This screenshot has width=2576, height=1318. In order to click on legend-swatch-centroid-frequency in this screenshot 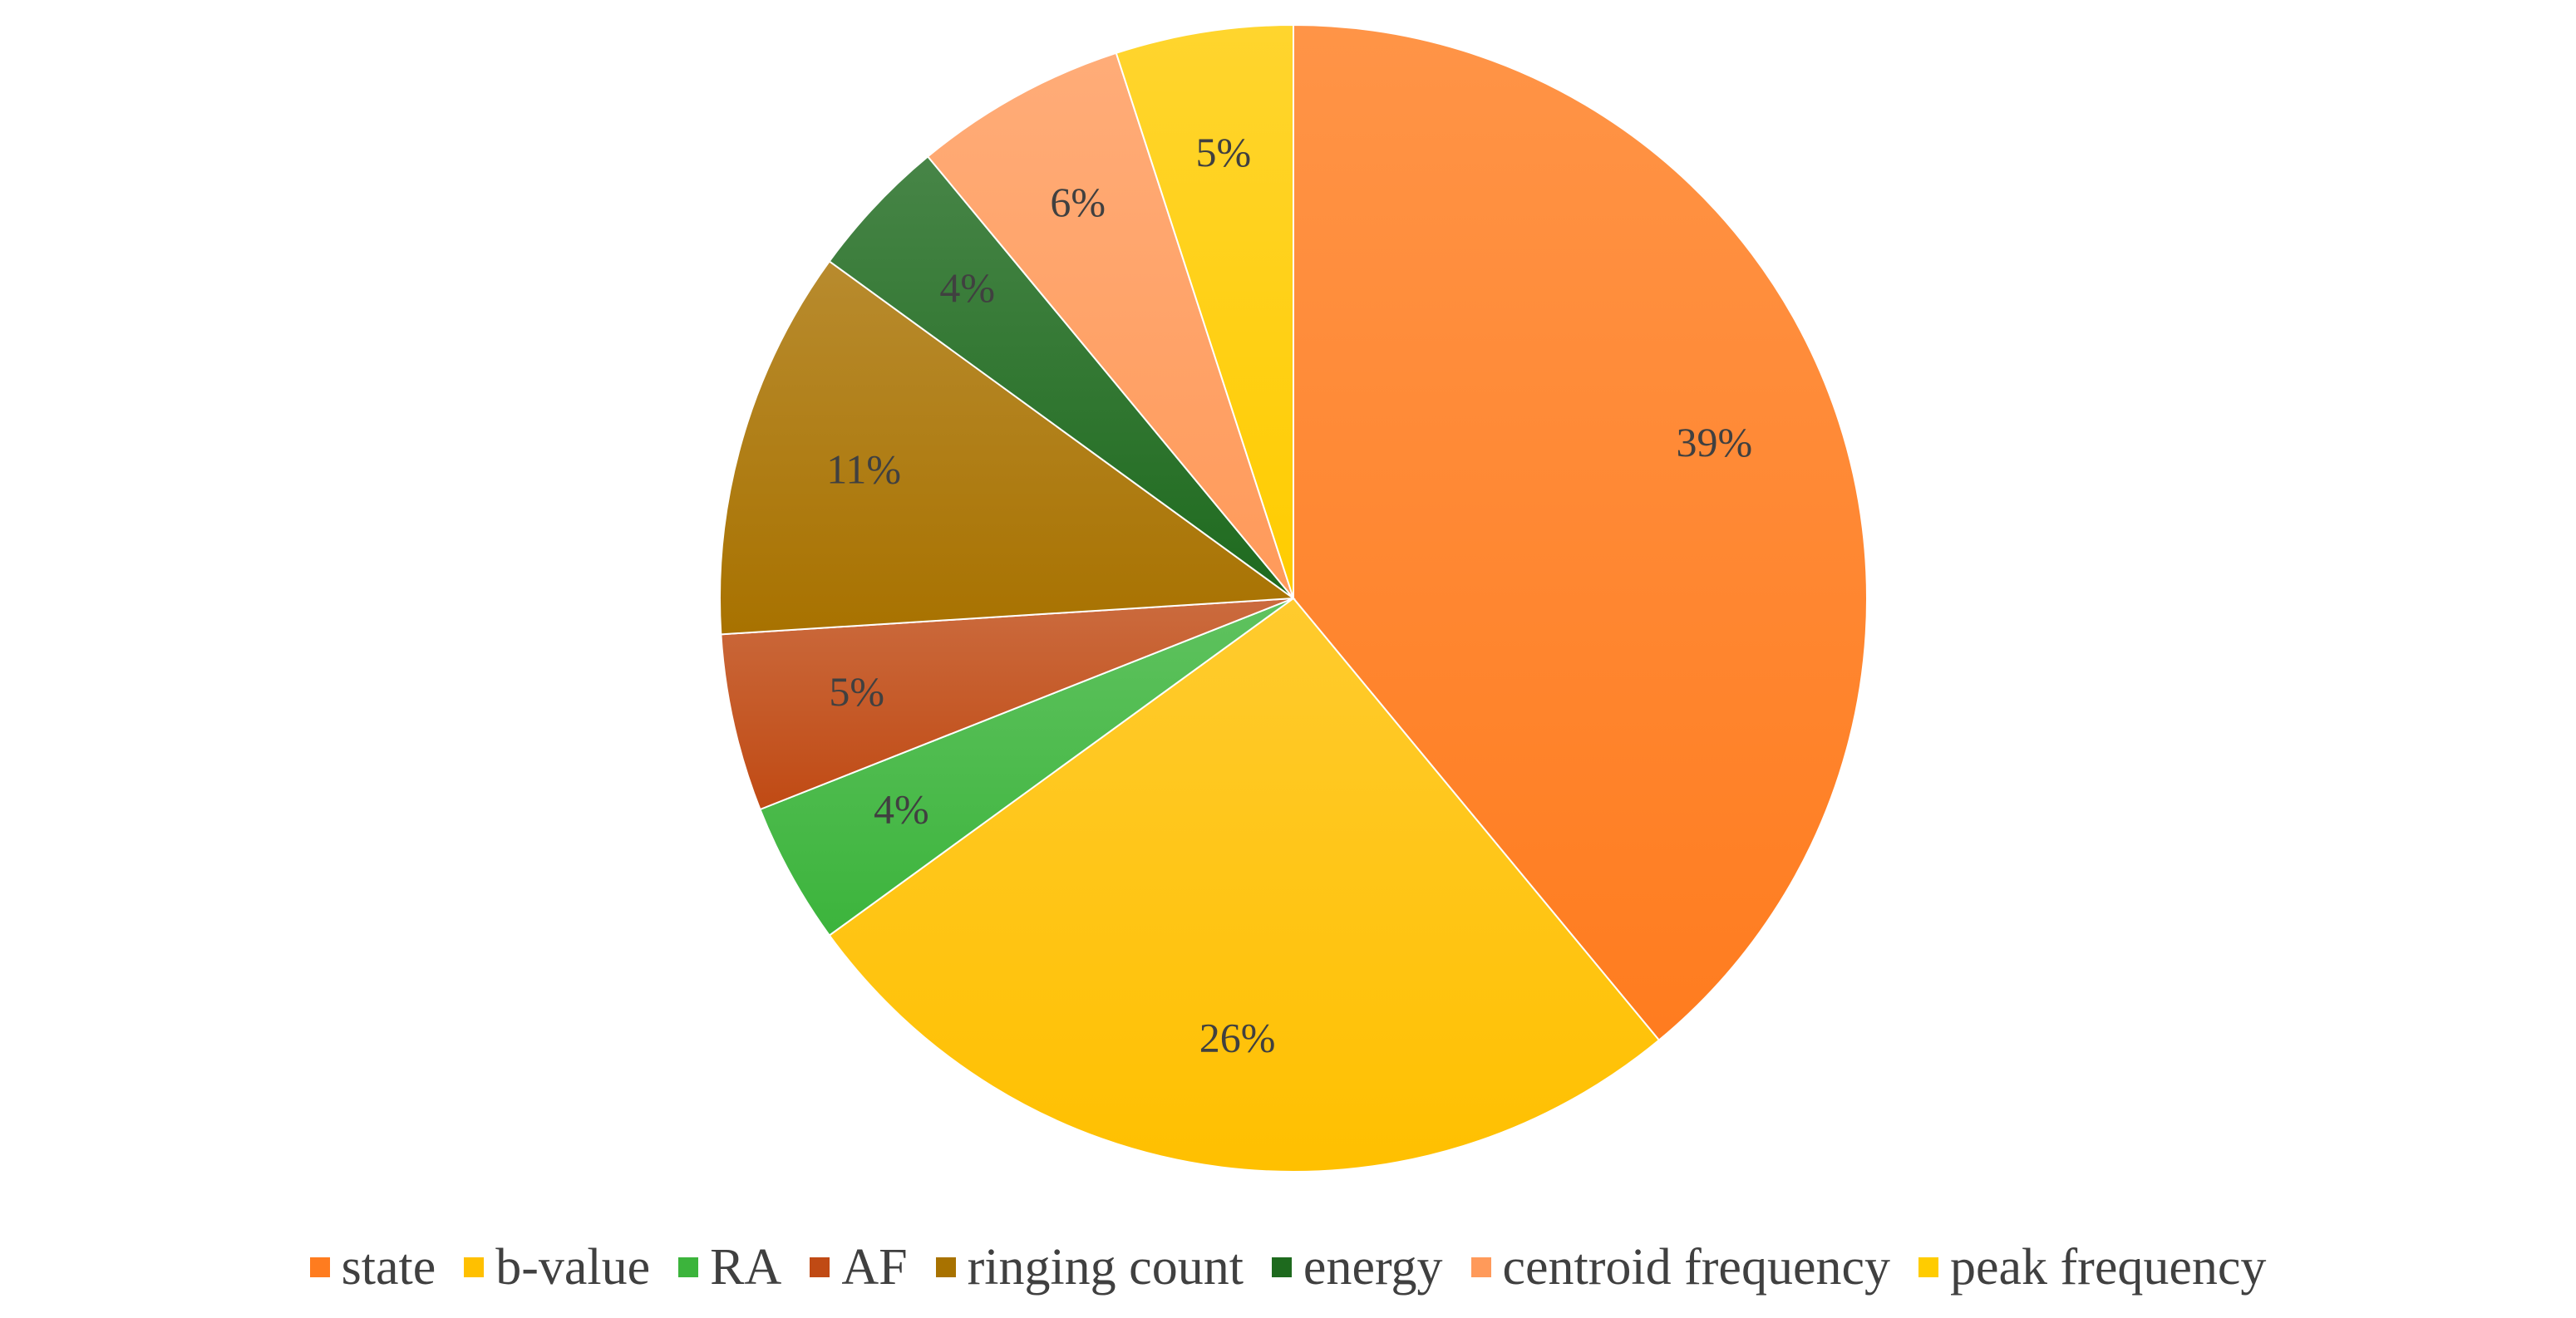, I will do `click(1480, 1267)`.